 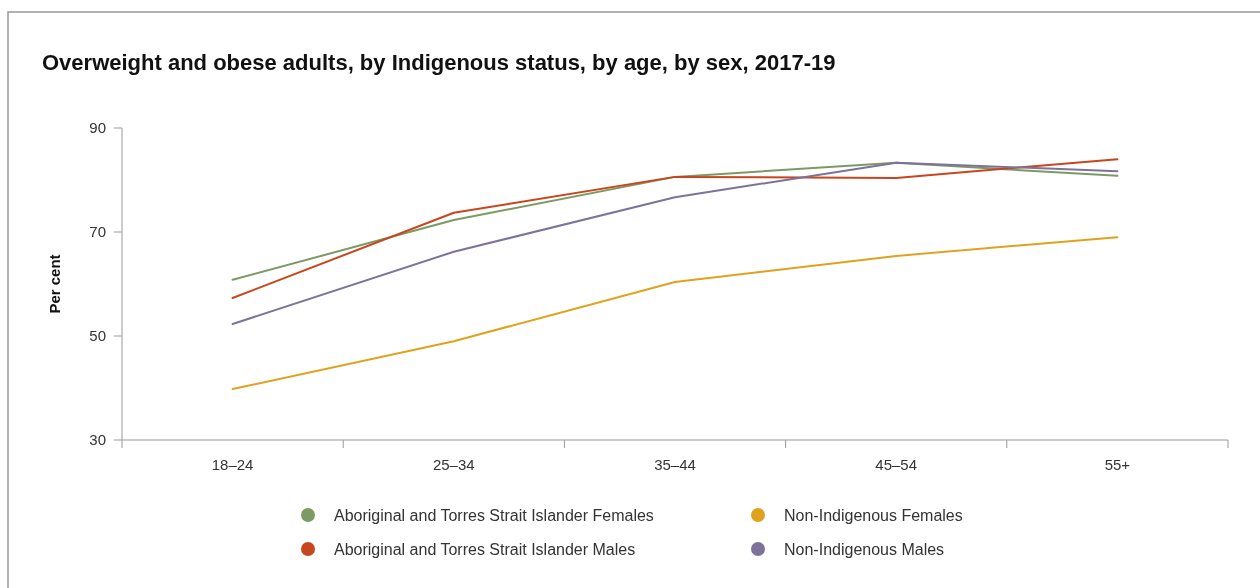 I want to click on x-tick-label: 35–44, so click(x=675, y=464).